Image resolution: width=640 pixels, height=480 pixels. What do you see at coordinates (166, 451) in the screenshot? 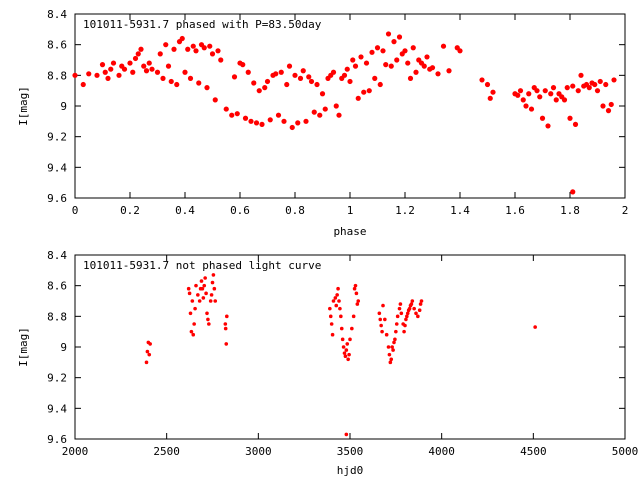
I see `x-tick-label: 2500` at bounding box center [166, 451].